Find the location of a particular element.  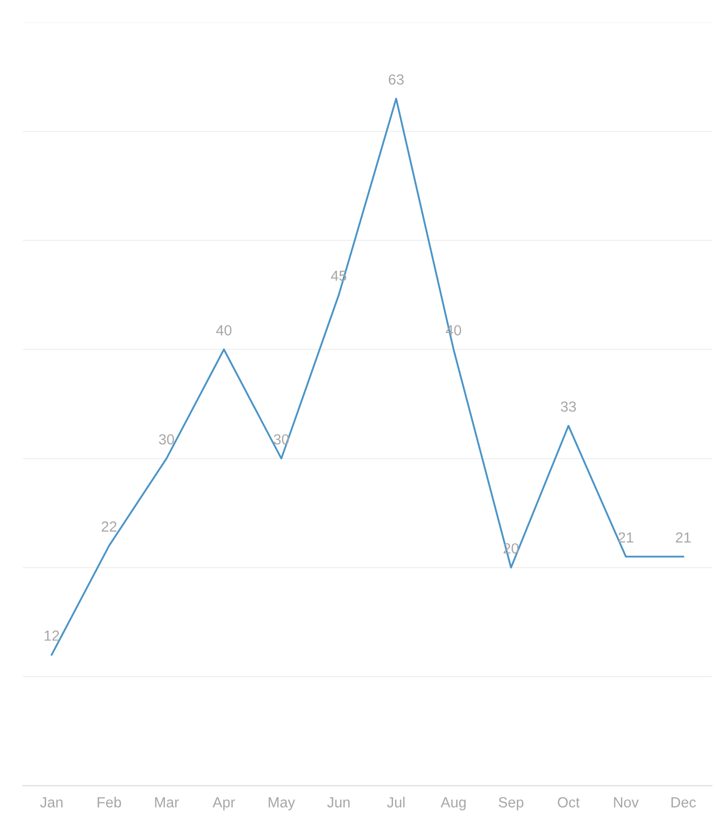

x-tick-label: May is located at coordinates (282, 803).